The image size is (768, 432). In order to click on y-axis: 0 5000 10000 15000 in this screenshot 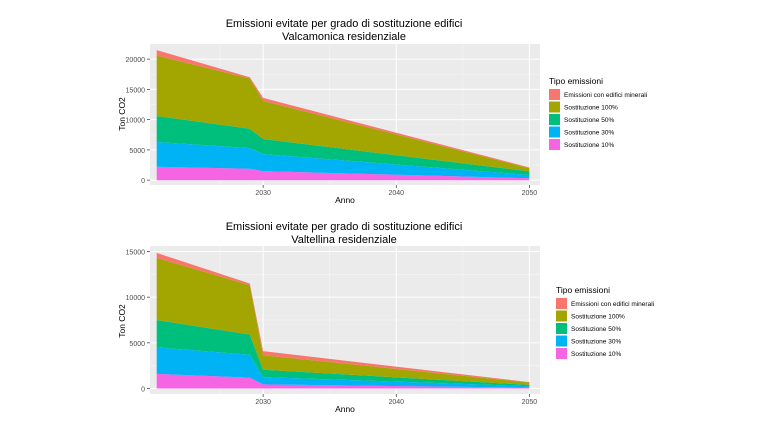, I will do `click(138, 321)`.